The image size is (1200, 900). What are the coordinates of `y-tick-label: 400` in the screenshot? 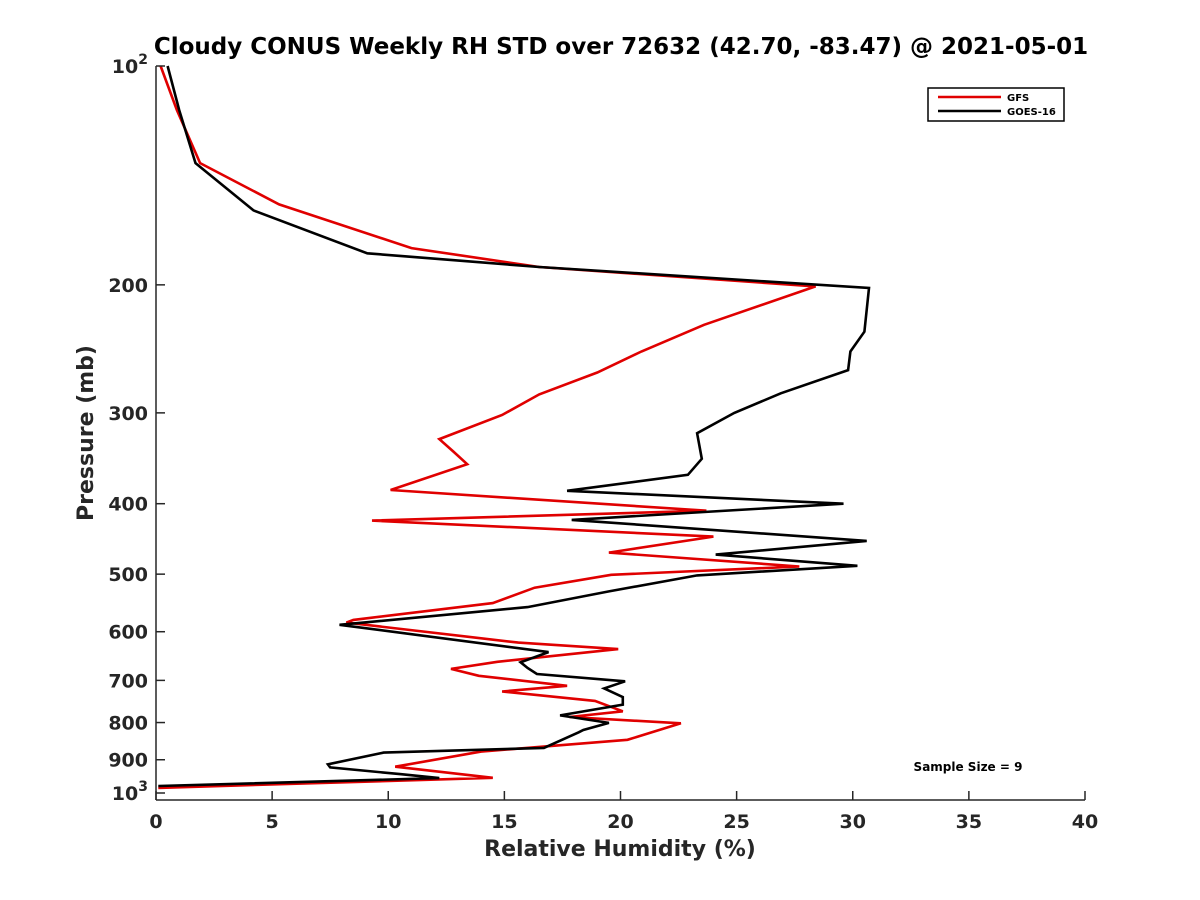 It's located at (128, 505).